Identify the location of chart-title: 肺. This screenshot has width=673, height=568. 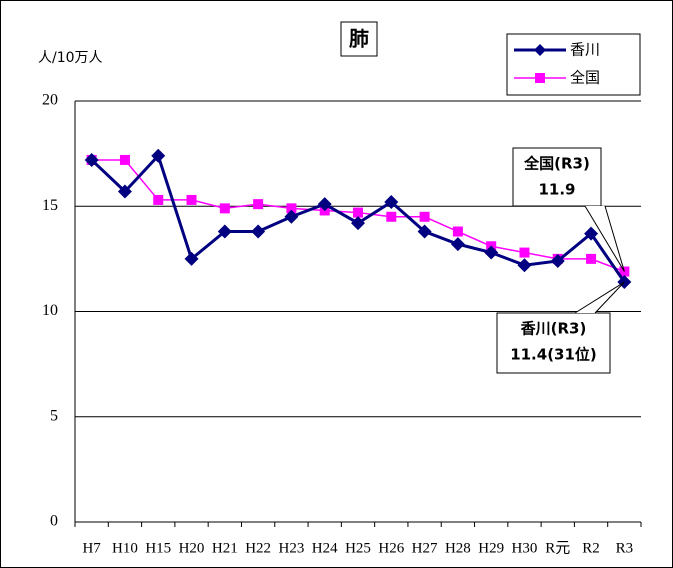
(359, 39).